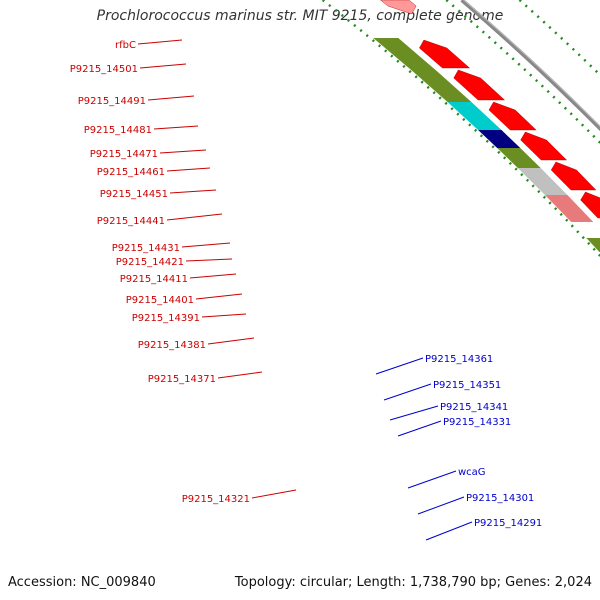 The height and width of the screenshot is (600, 600). What do you see at coordinates (118, 130) in the screenshot?
I see `reverse-label-3: P9215_14481` at bounding box center [118, 130].